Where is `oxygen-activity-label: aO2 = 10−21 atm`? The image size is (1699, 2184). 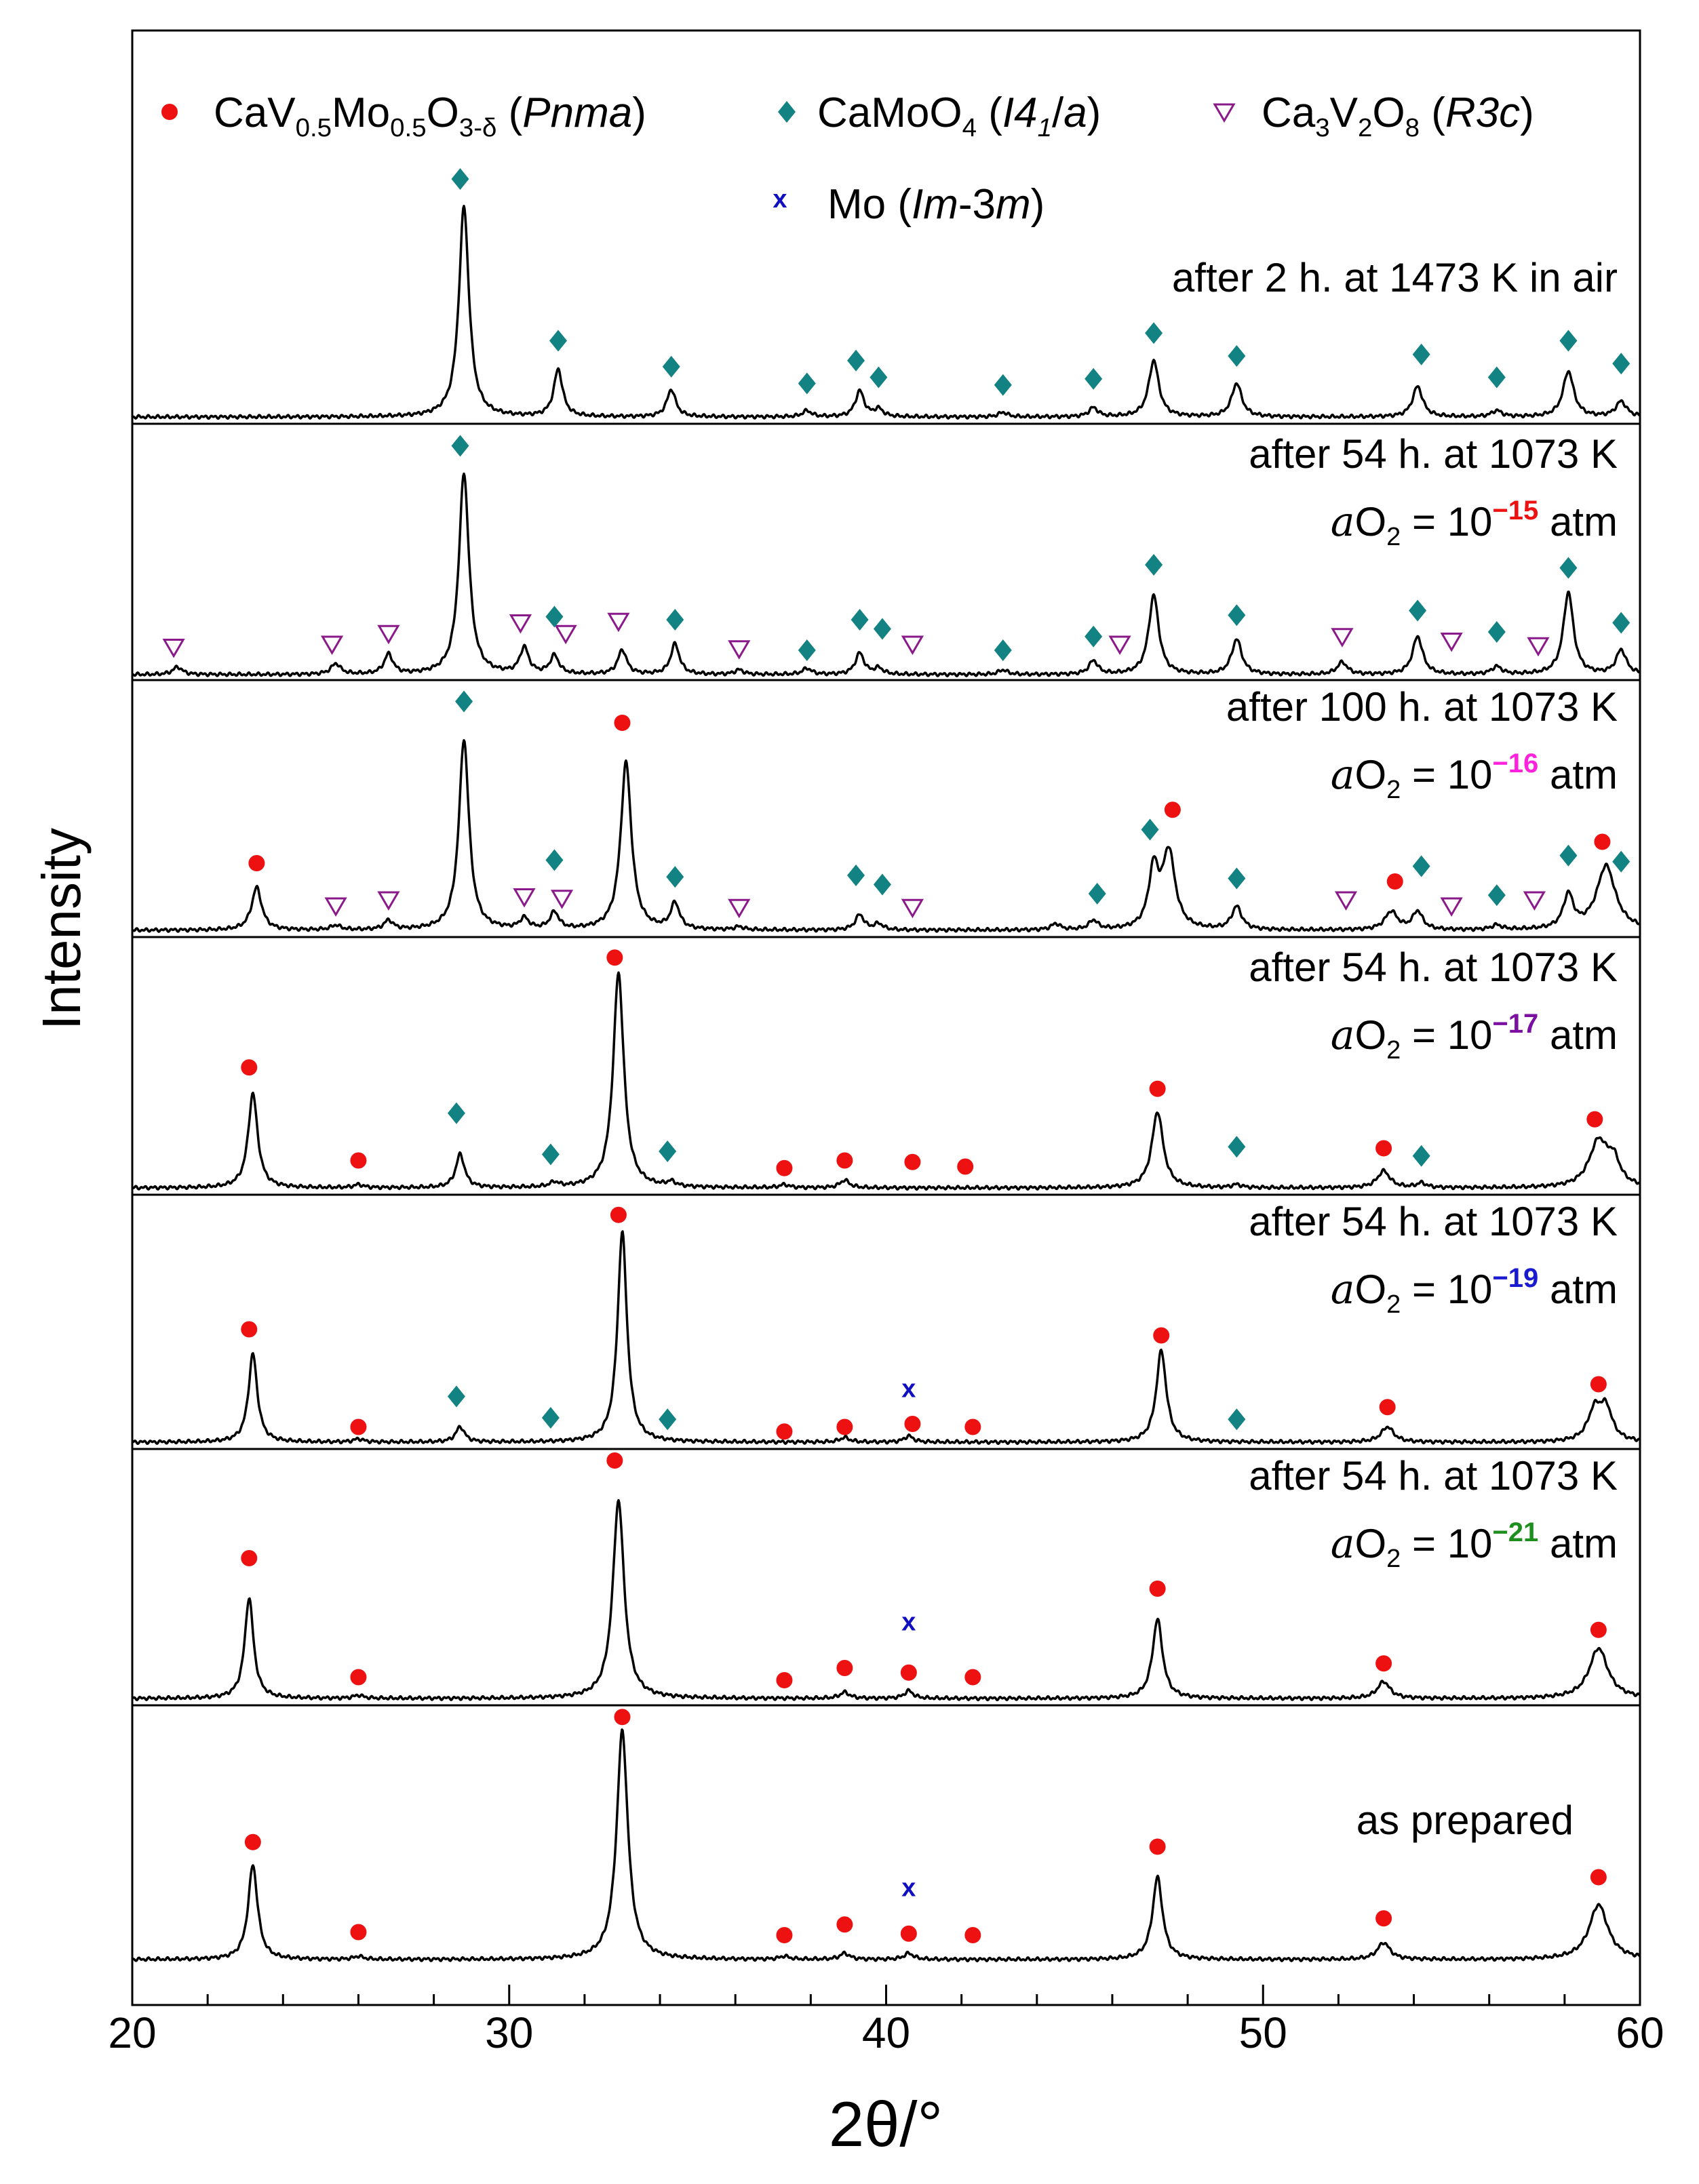
oxygen-activity-label: aO2 = 10−21 atm is located at coordinates (1474, 1545).